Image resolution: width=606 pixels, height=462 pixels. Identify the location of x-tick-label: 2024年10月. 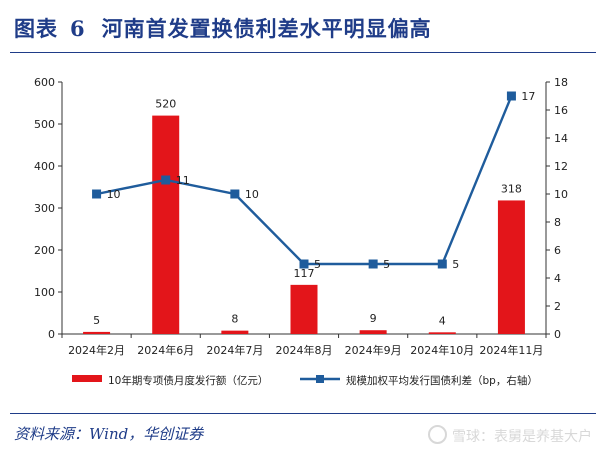
(442, 350).